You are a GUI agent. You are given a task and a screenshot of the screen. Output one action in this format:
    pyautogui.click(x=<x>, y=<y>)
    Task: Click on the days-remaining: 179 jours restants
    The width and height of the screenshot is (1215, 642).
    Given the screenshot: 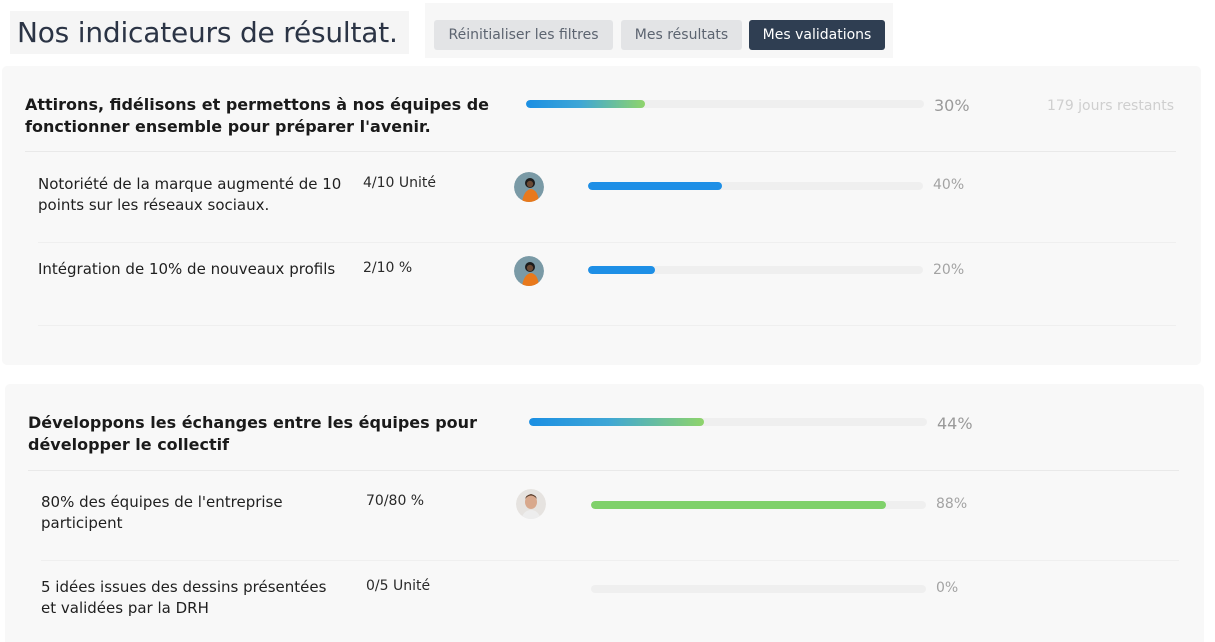 What is the action you would take?
    pyautogui.click(x=1111, y=106)
    